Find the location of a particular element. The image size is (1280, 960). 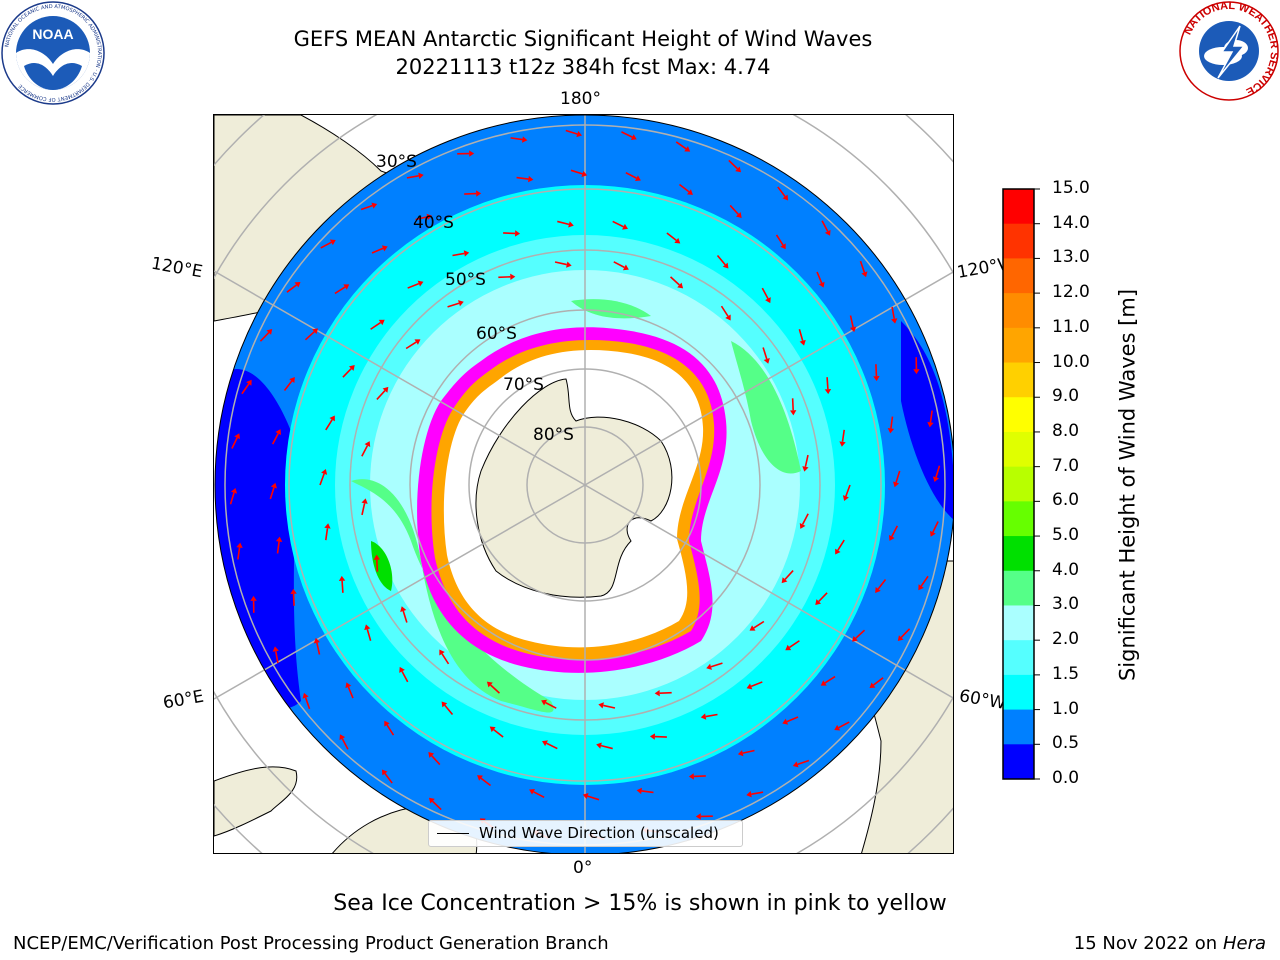

colorbar-tick-label: 5.0 is located at coordinates (1066, 535).